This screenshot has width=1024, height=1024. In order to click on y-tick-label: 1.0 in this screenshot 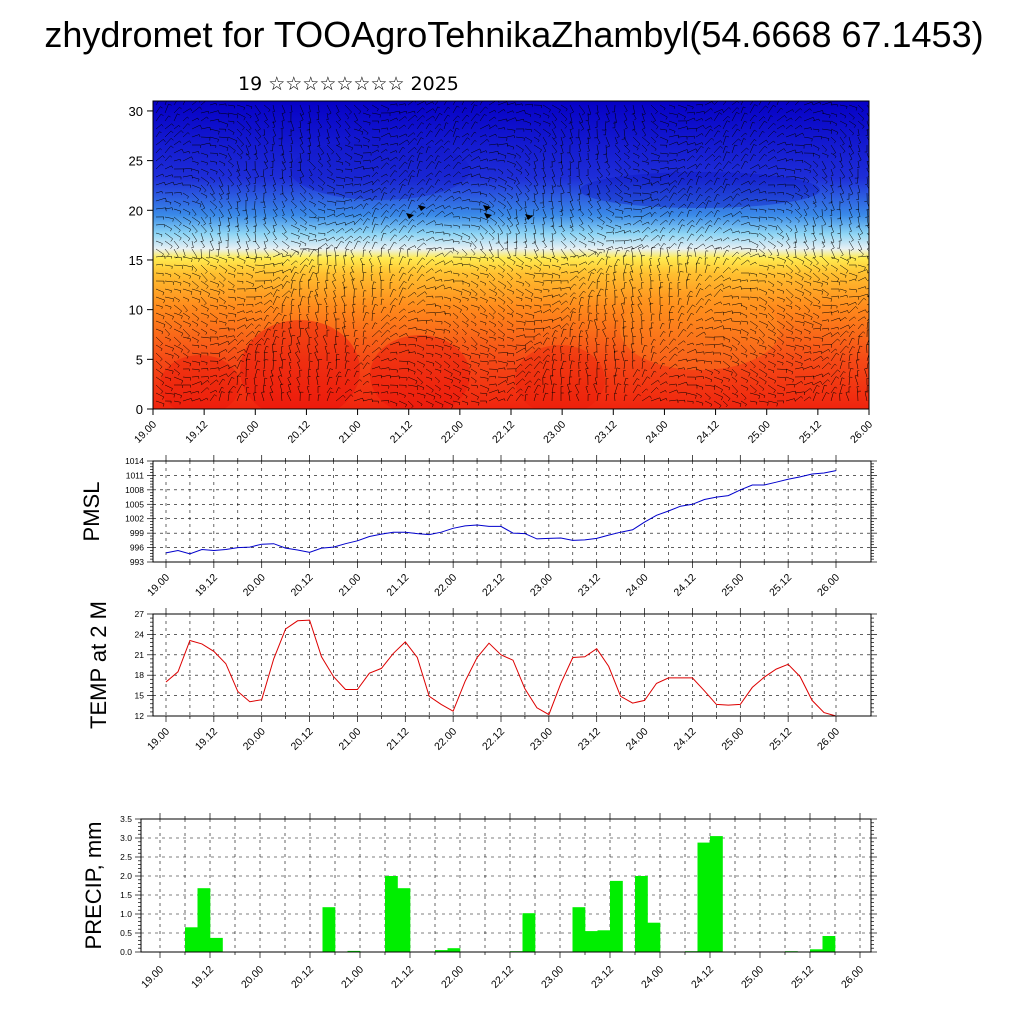, I will do `click(126, 914)`.